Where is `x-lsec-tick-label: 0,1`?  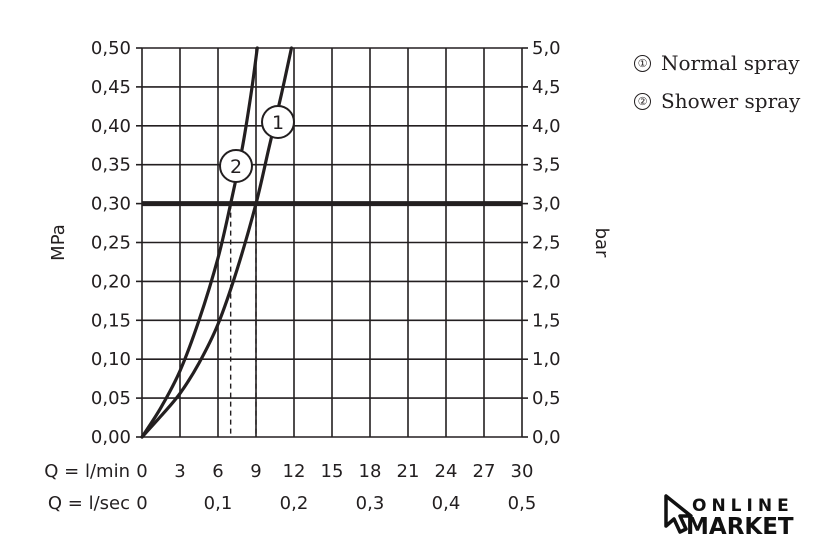 x-lsec-tick-label: 0,1 is located at coordinates (218, 503).